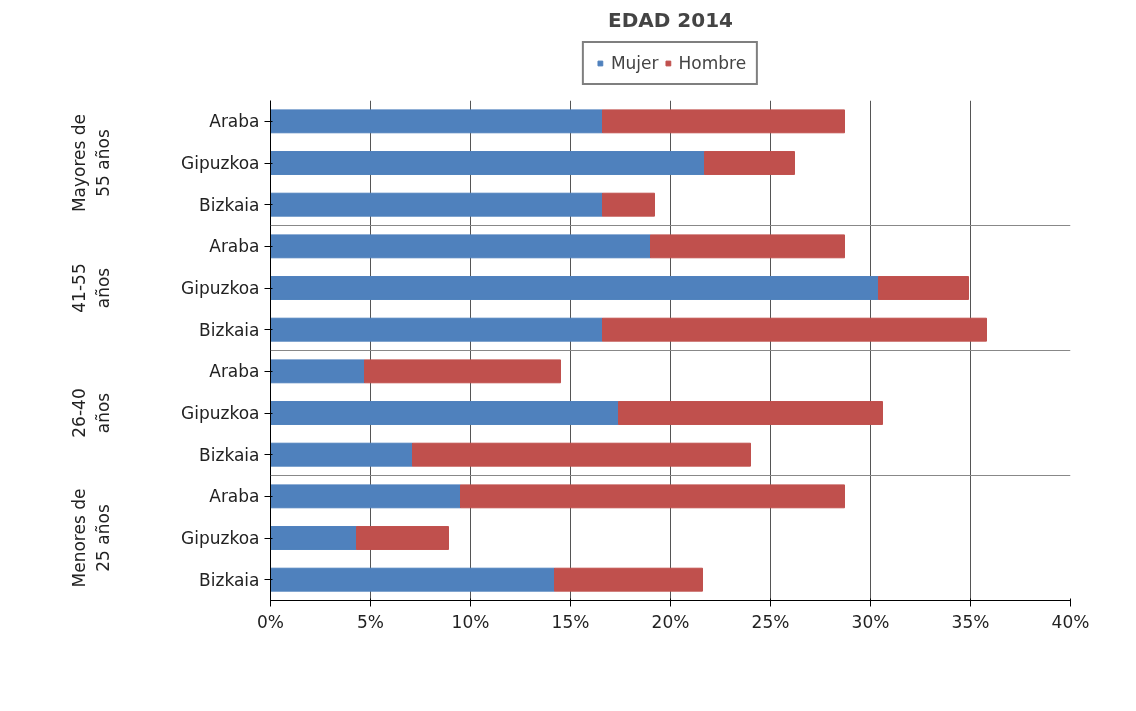 The width and height of the screenshot is (1136, 711). I want to click on legend-label: Mujer, so click(634, 63).